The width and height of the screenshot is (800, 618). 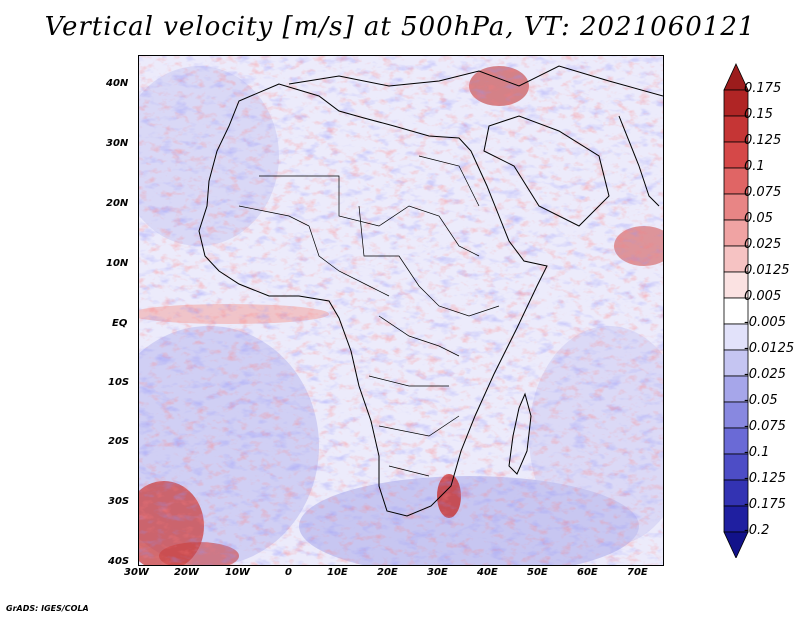 What do you see at coordinates (546, 171) in the screenshot?
I see `arabia-coastline` at bounding box center [546, 171].